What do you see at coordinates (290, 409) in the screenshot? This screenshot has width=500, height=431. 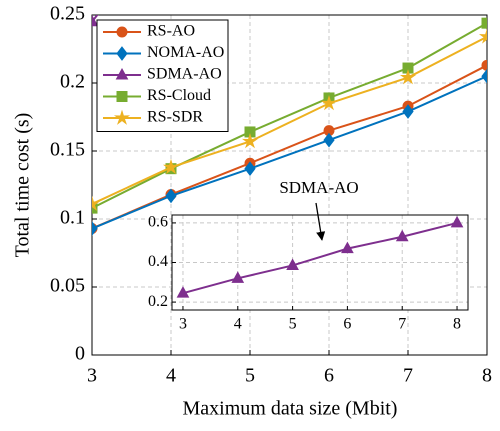 I see `x-axis-label: Maximum data size (Mbit)` at bounding box center [290, 409].